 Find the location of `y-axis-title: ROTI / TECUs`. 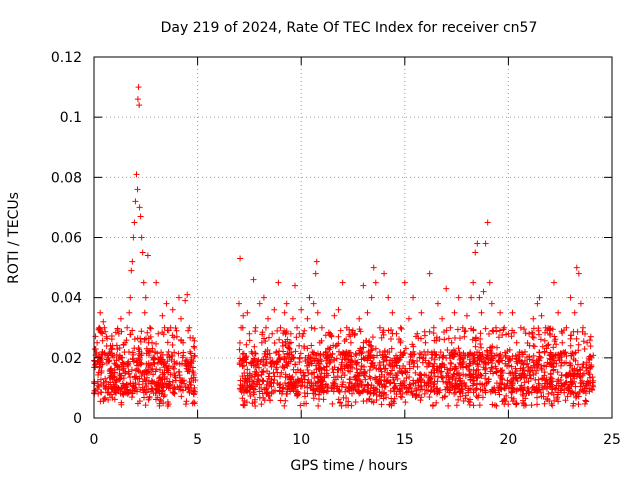

y-axis-title: ROTI / TECUs is located at coordinates (14, 238).